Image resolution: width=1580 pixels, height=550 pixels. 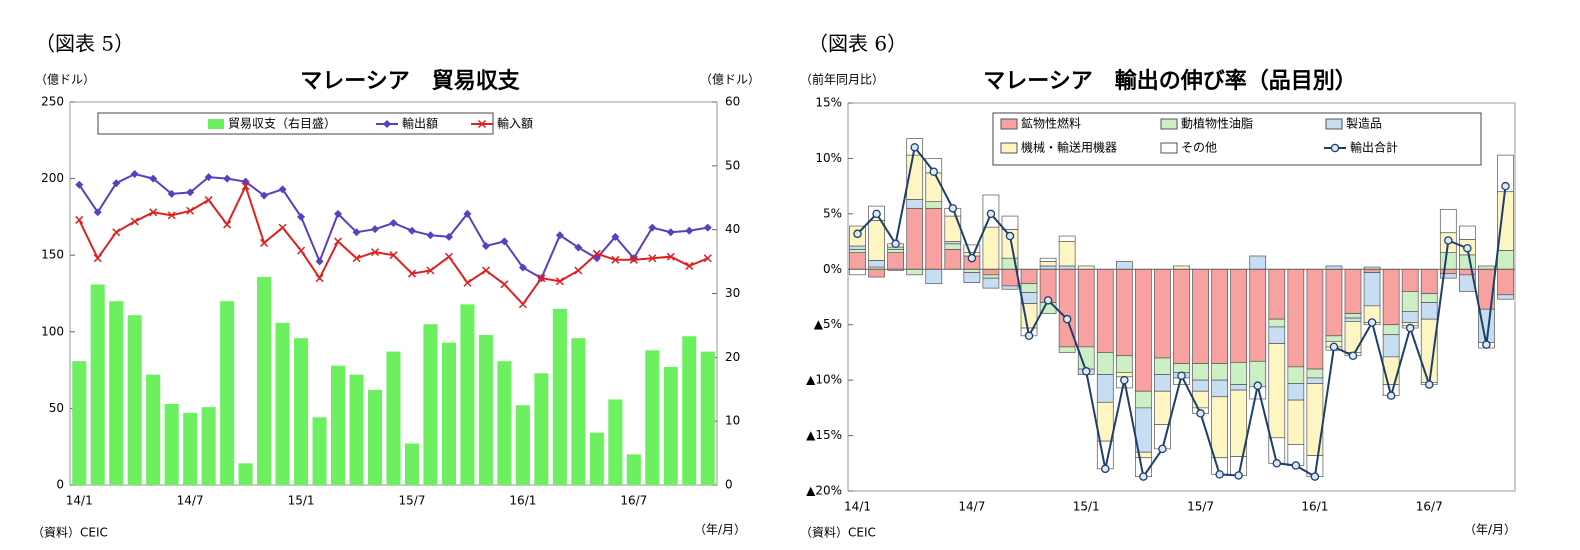 What do you see at coordinates (301, 501) in the screenshot?
I see `x-tick-label: 15/1` at bounding box center [301, 501].